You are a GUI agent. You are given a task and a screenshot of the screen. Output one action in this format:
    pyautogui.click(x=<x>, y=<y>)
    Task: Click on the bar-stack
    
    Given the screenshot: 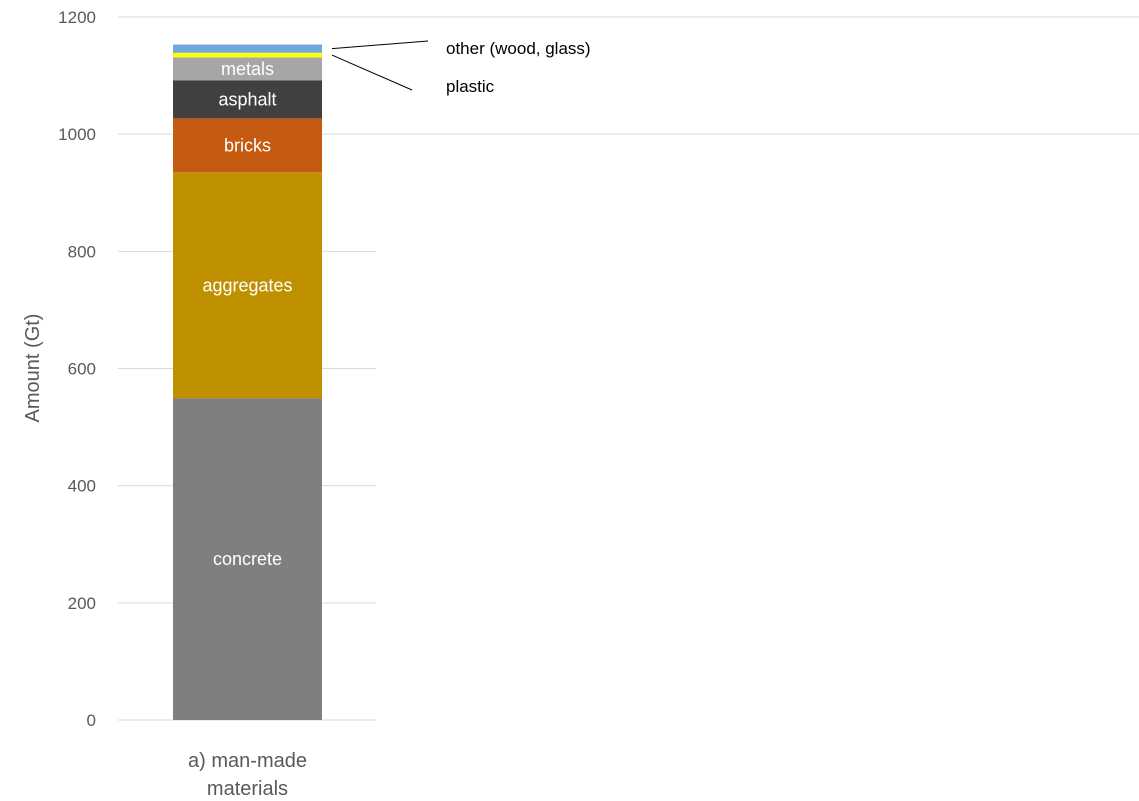 What is the action you would take?
    pyautogui.click(x=247, y=382)
    